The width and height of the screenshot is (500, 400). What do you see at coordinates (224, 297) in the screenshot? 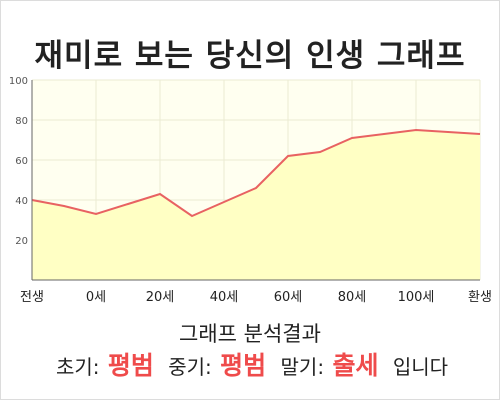
I see `x-tick-label-3: 40세` at bounding box center [224, 297].